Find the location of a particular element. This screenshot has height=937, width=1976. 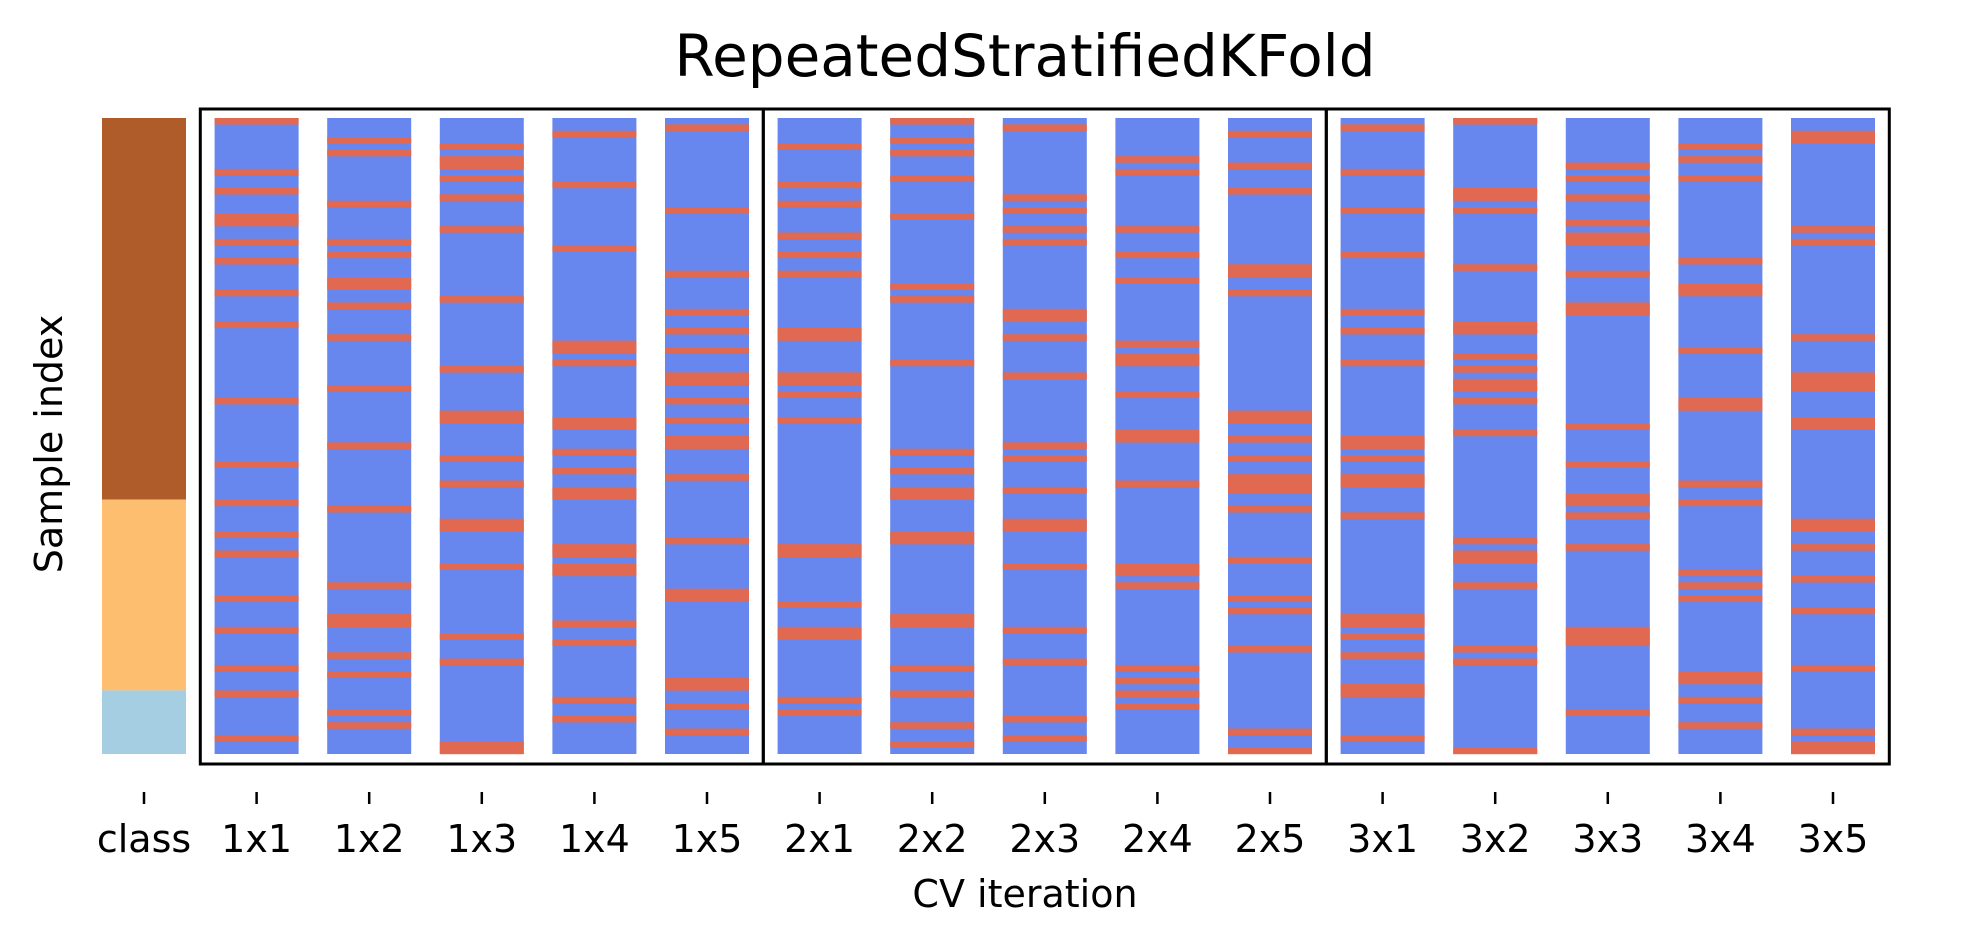

column-3x3 is located at coordinates (1607, 436).